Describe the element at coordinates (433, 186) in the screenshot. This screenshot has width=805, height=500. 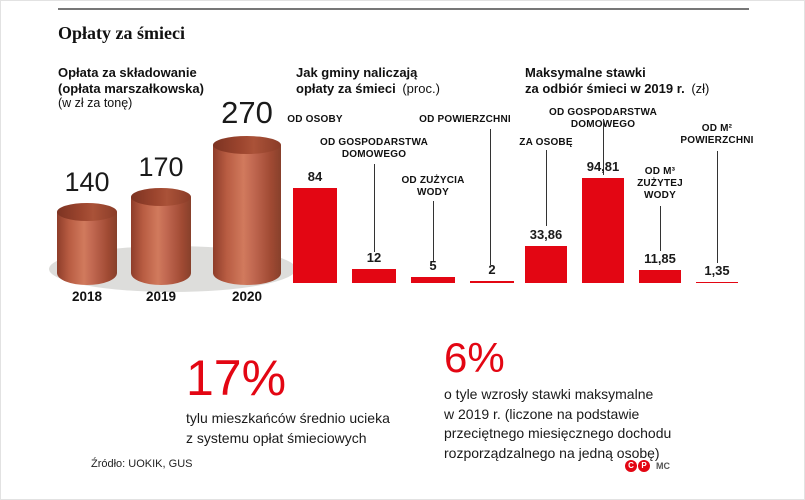
I see `category-label-od-zuzycia-wody: OD ZUŻYCIA WODY` at that location.